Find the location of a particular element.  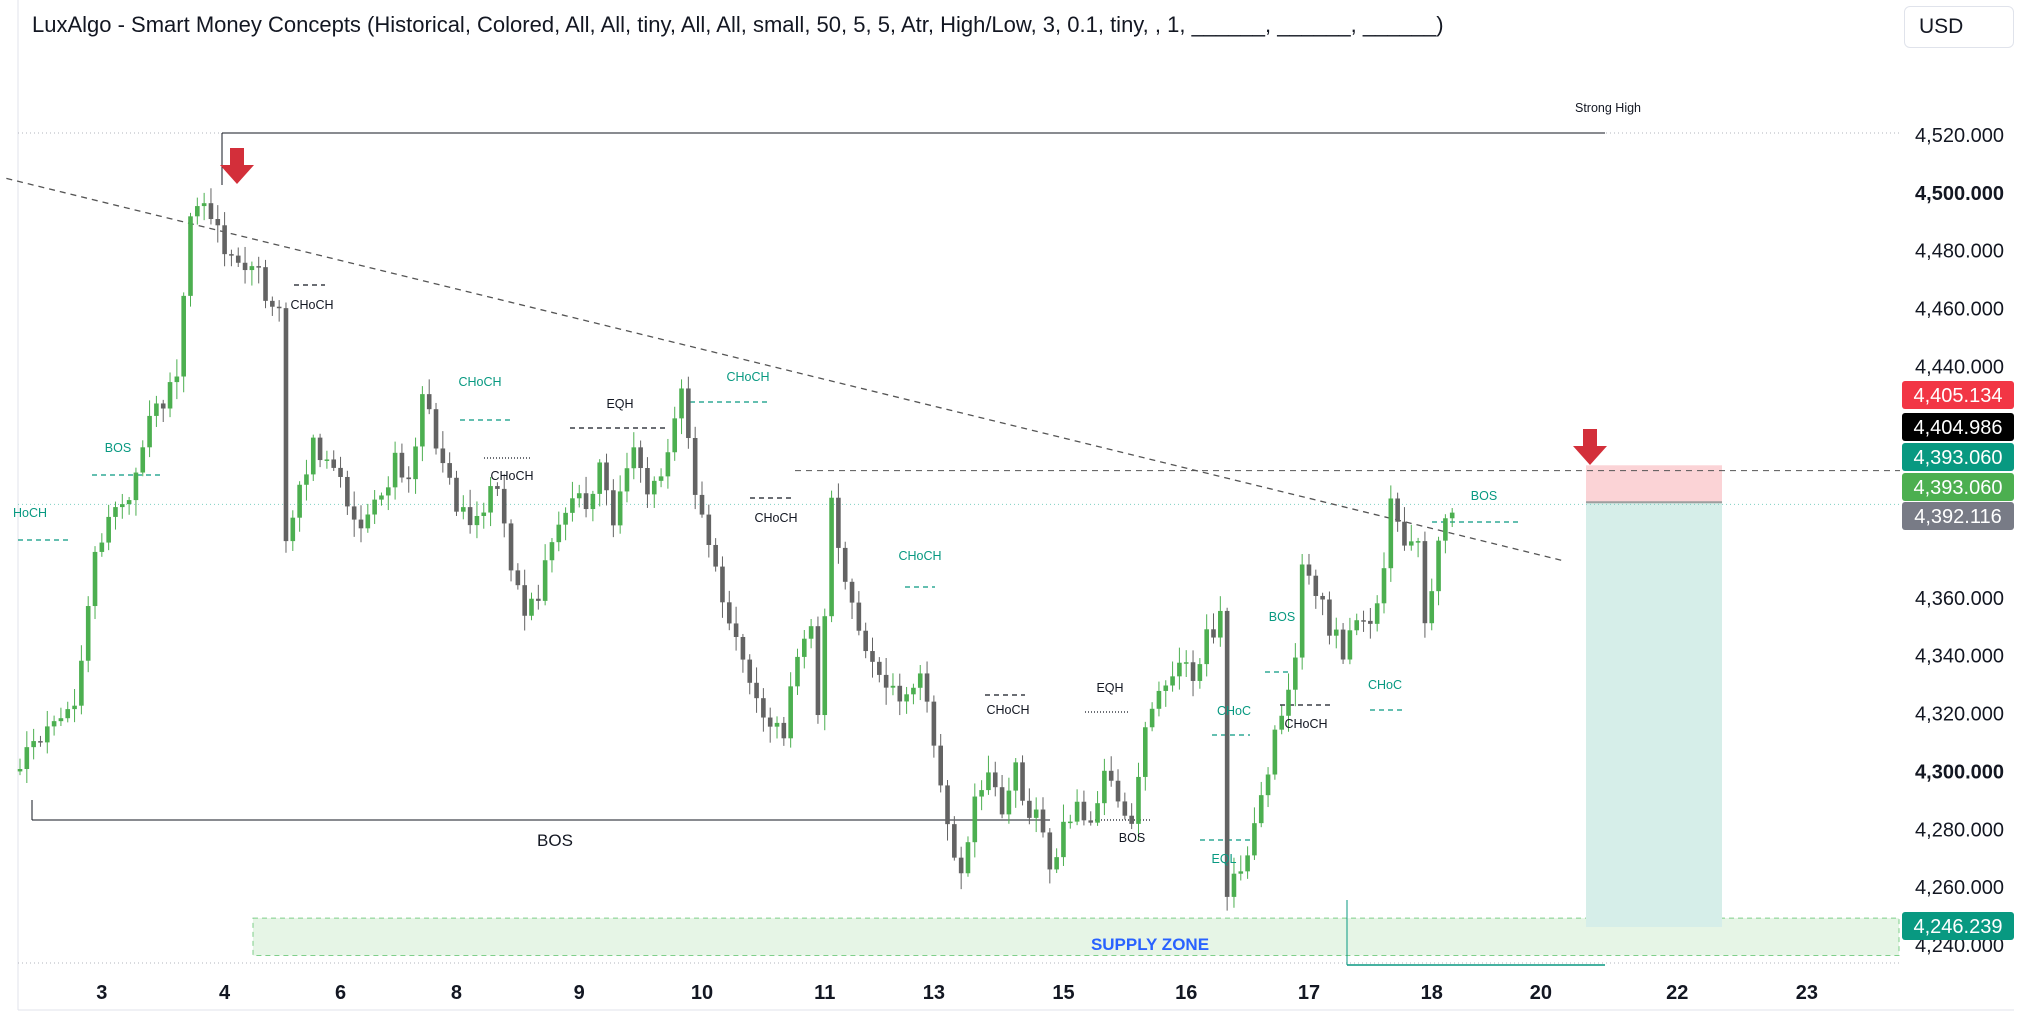

y-axis-tick-label: 4,500.000 is located at coordinates (1959, 194).